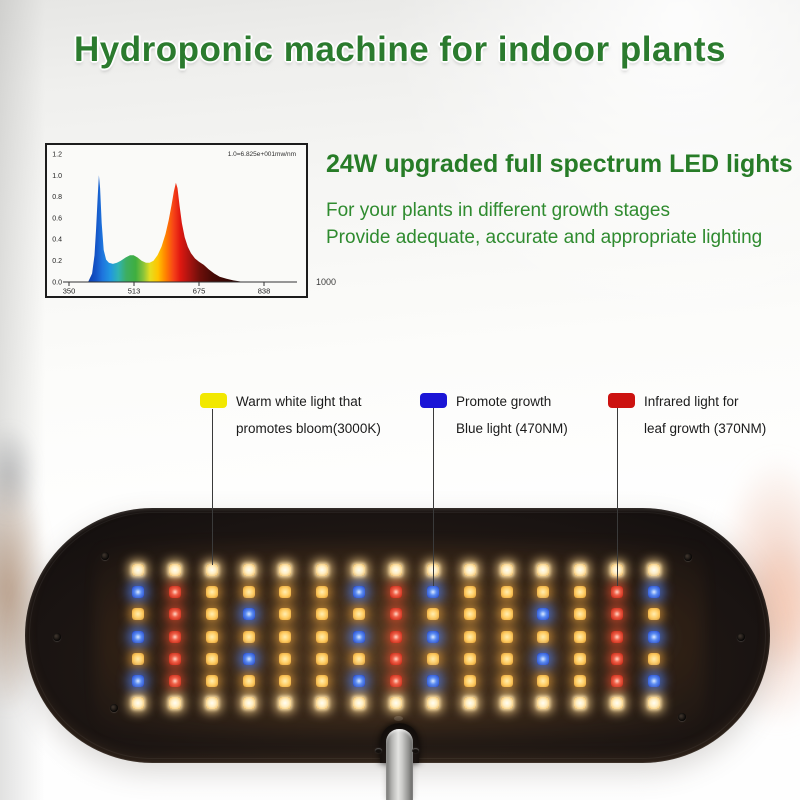 This screenshot has height=800, width=800. Describe the element at coordinates (617, 497) in the screenshot. I see `legend-leader-line-red` at that location.